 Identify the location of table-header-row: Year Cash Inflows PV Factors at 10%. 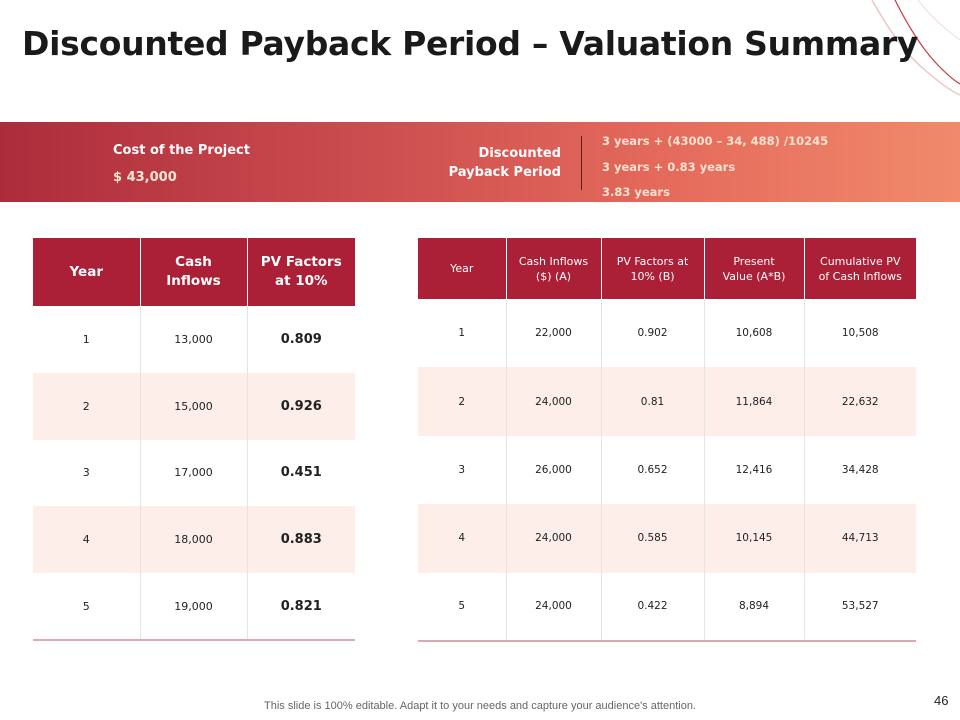
(194, 272).